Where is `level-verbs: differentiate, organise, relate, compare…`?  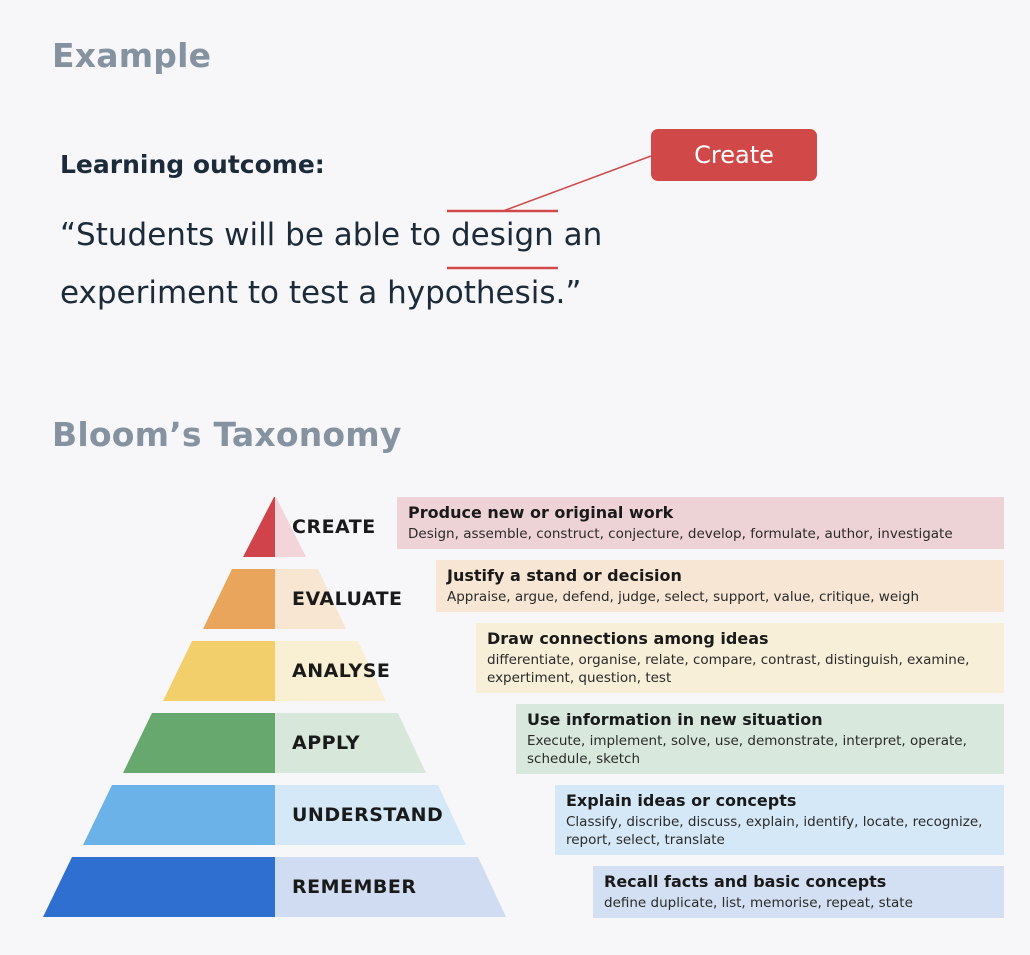
level-verbs: differentiate, organise, relate, compare… is located at coordinates (728, 669).